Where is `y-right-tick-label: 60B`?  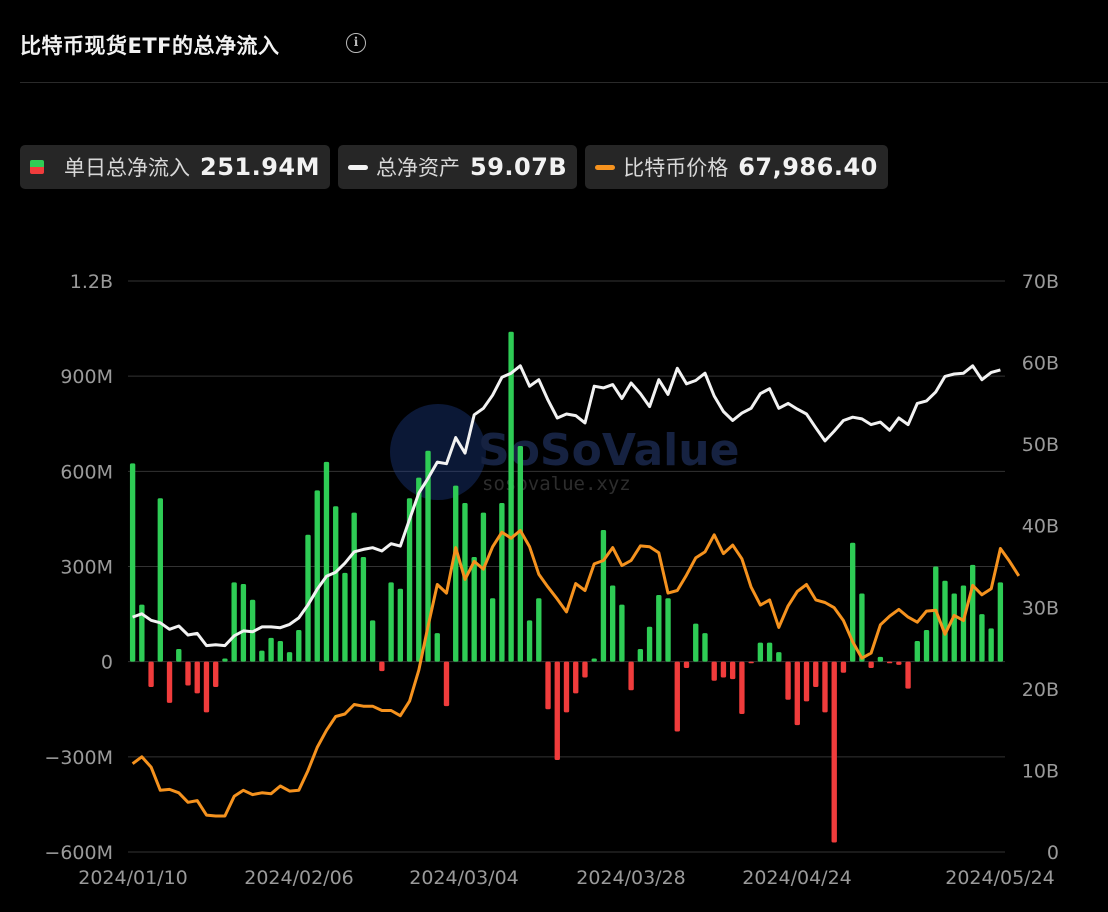
y-right-tick-label: 60B is located at coordinates (1040, 364).